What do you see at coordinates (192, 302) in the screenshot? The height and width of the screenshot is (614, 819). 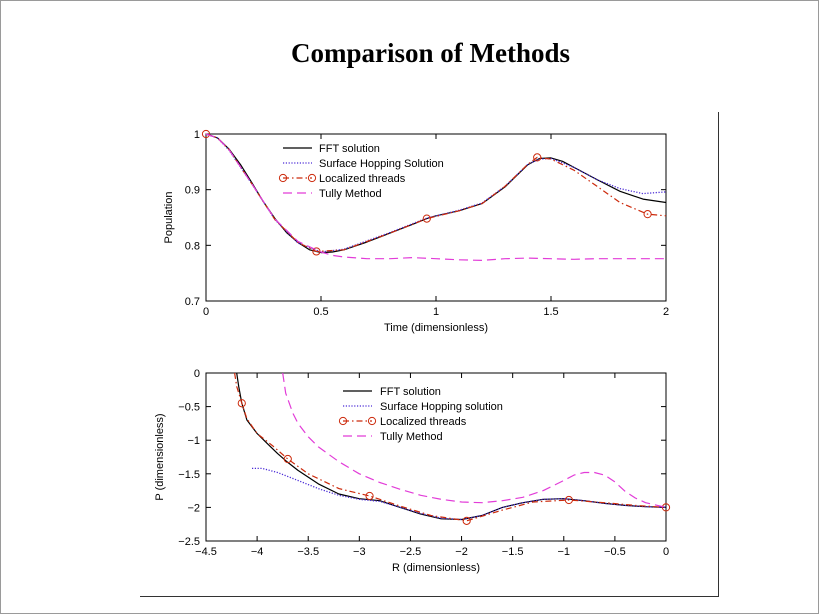 I see `y-tick-label: 0.7` at bounding box center [192, 302].